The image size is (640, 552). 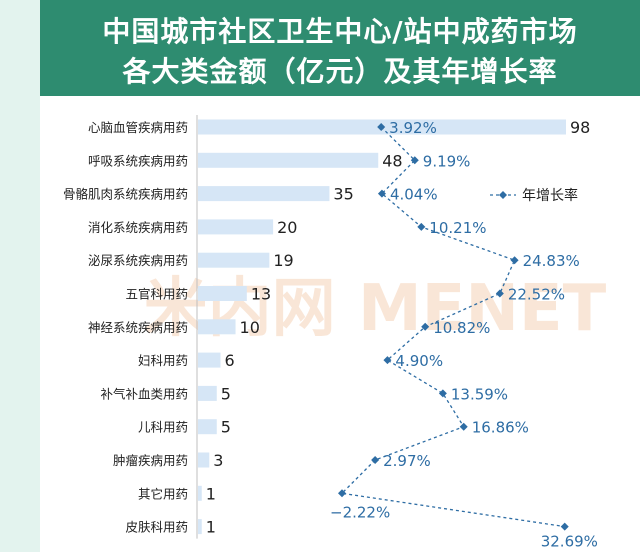 I want to click on legend-marker, so click(x=503, y=195).